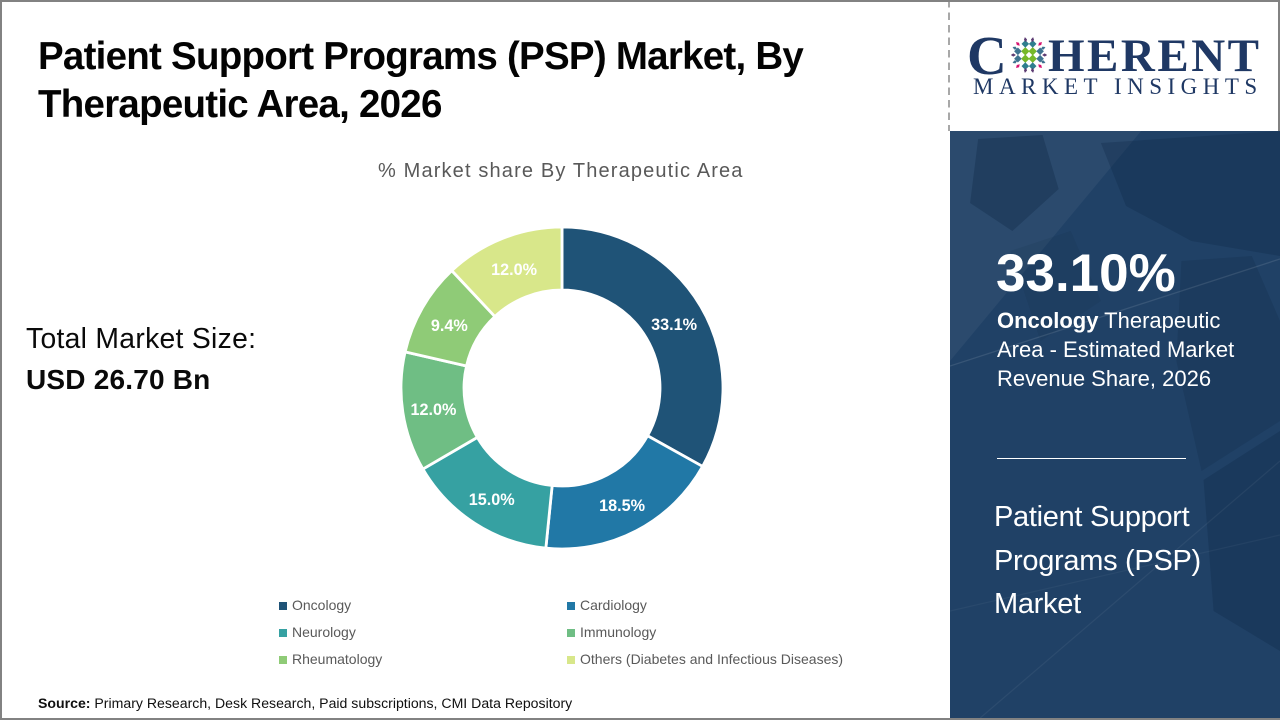 This screenshot has width=1280, height=720. What do you see at coordinates (492, 500) in the screenshot?
I see `svg-text: 15.0%` at bounding box center [492, 500].